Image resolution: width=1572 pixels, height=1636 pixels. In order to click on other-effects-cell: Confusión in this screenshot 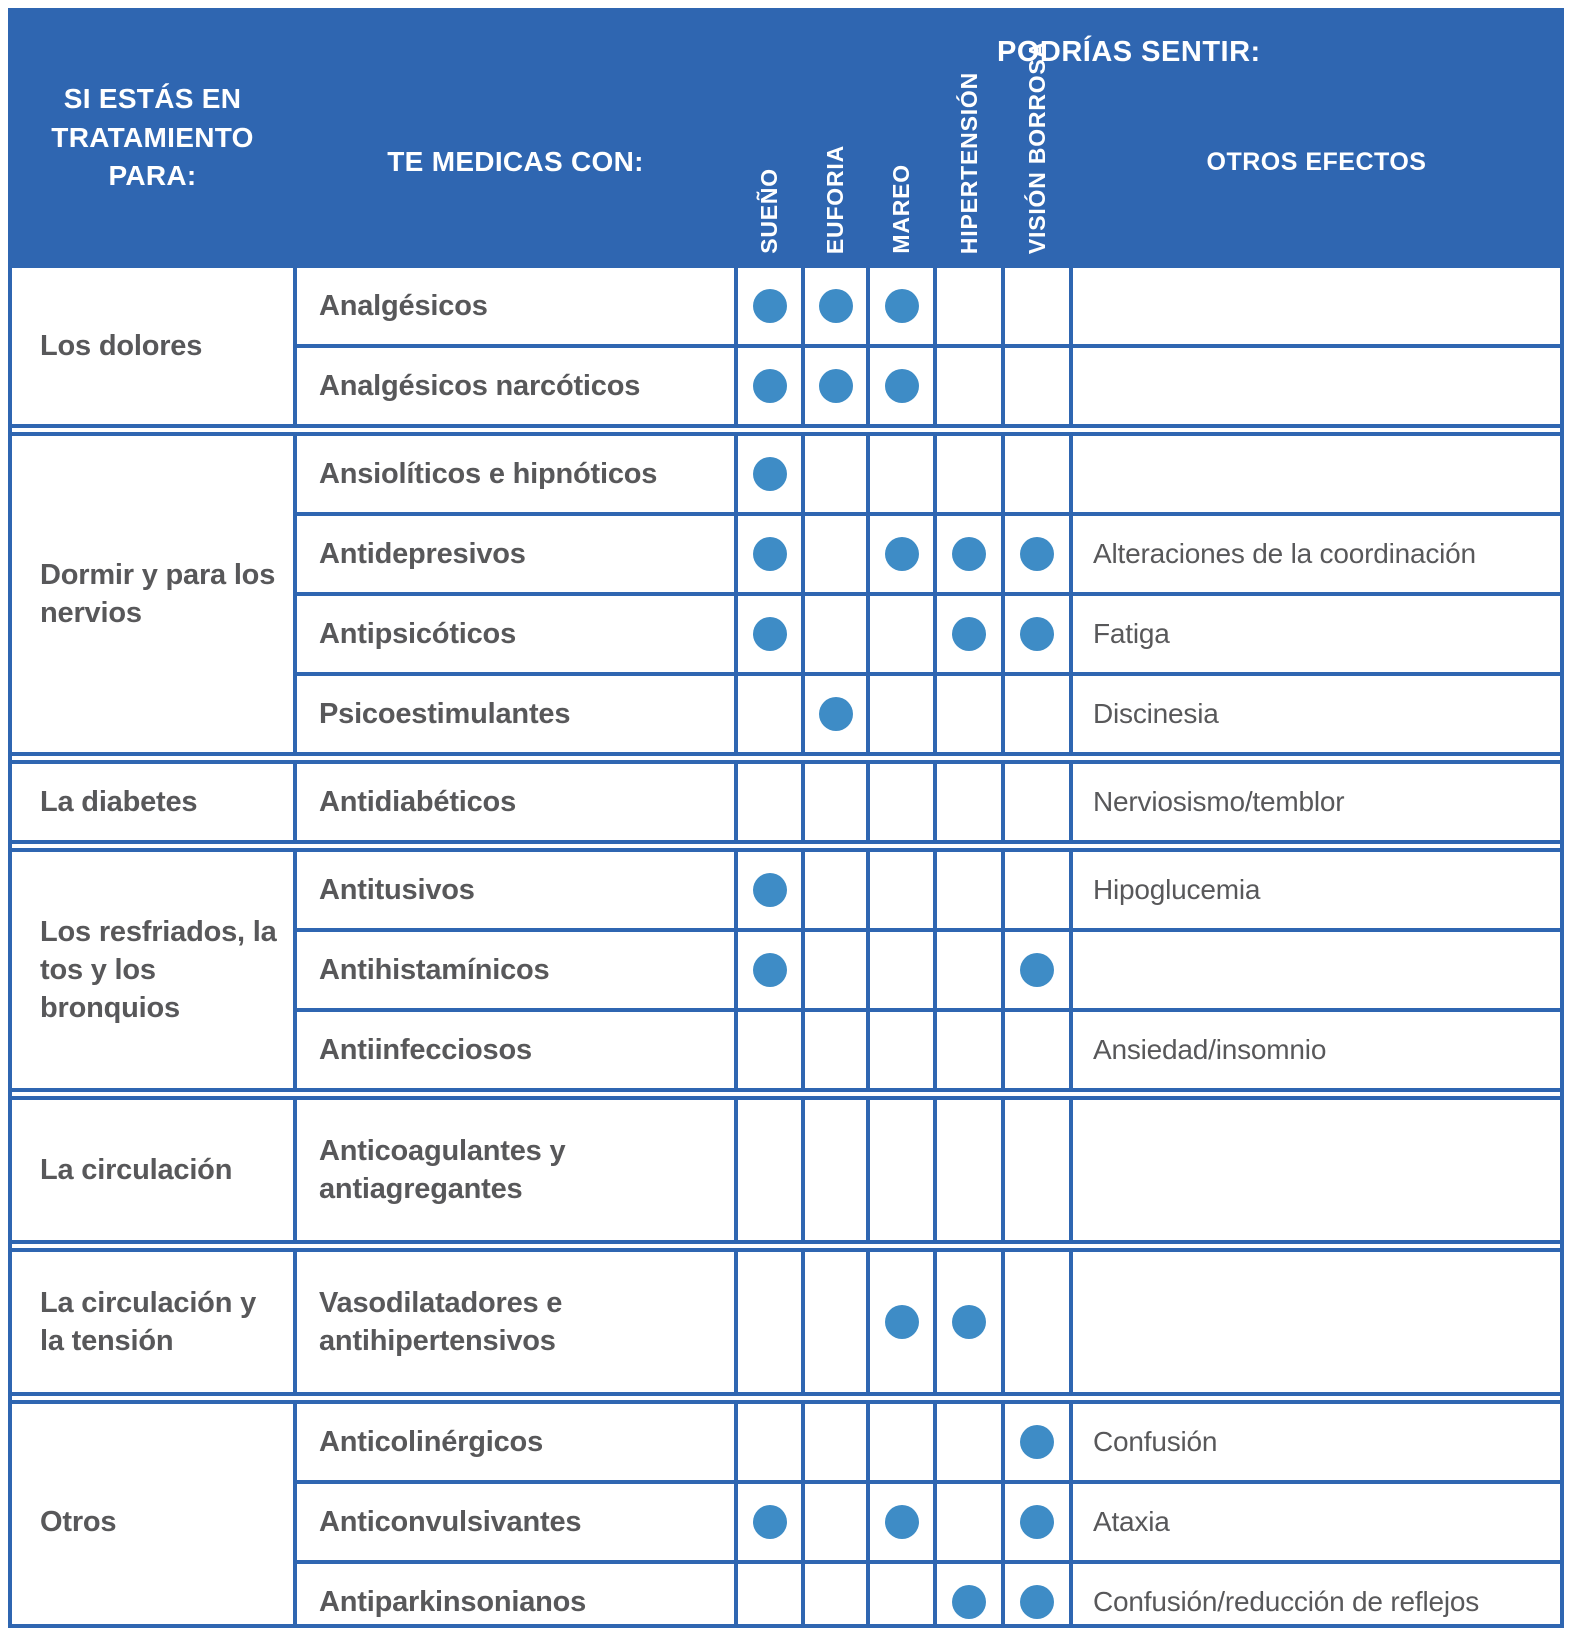, I will do `click(1316, 1442)`.